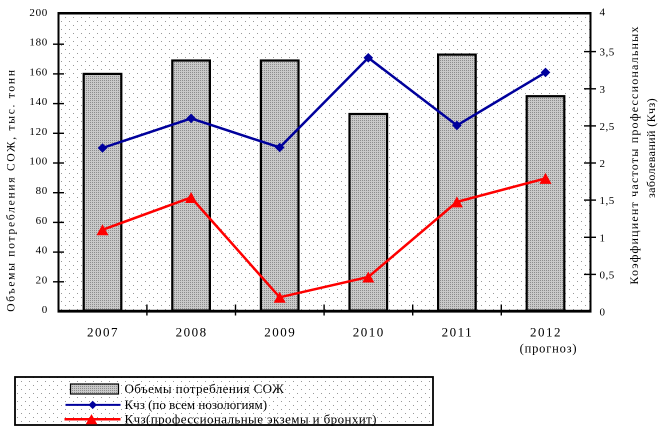  What do you see at coordinates (280, 332) in the screenshot?
I see `svg-text: 2009` at bounding box center [280, 332].